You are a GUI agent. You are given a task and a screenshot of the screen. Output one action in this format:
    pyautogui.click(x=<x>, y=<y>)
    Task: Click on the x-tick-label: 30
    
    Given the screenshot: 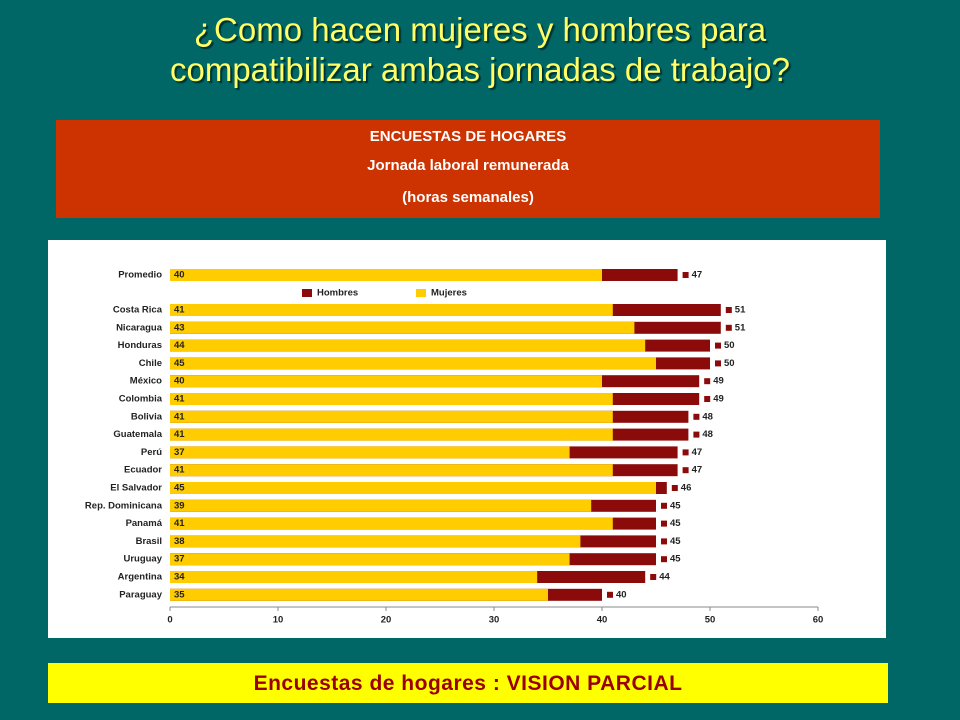 What is the action you would take?
    pyautogui.click(x=494, y=620)
    